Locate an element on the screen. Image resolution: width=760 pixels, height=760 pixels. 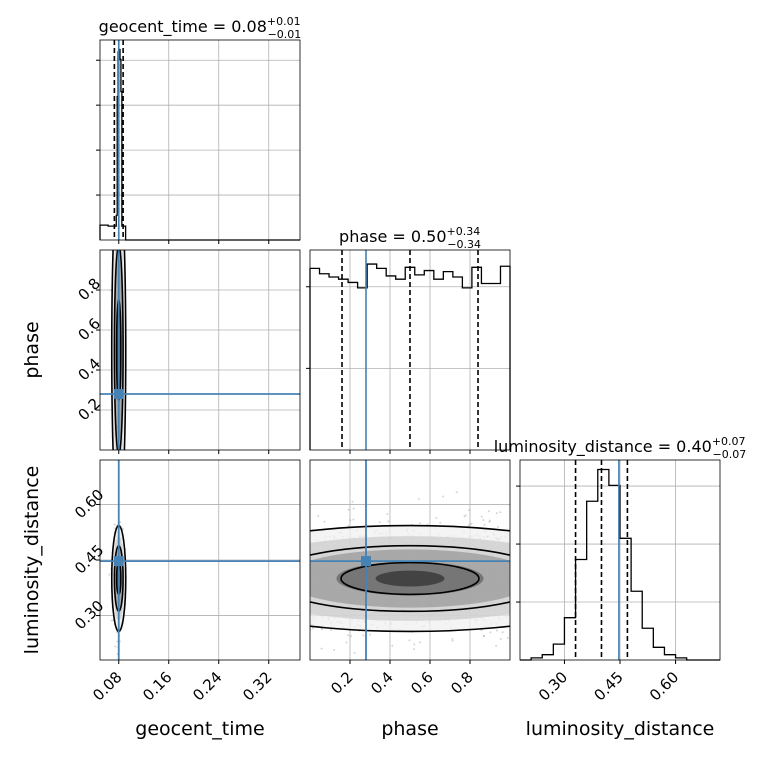
scatter-panel-phase-luminosity_distance is located at coordinates (410, 561).